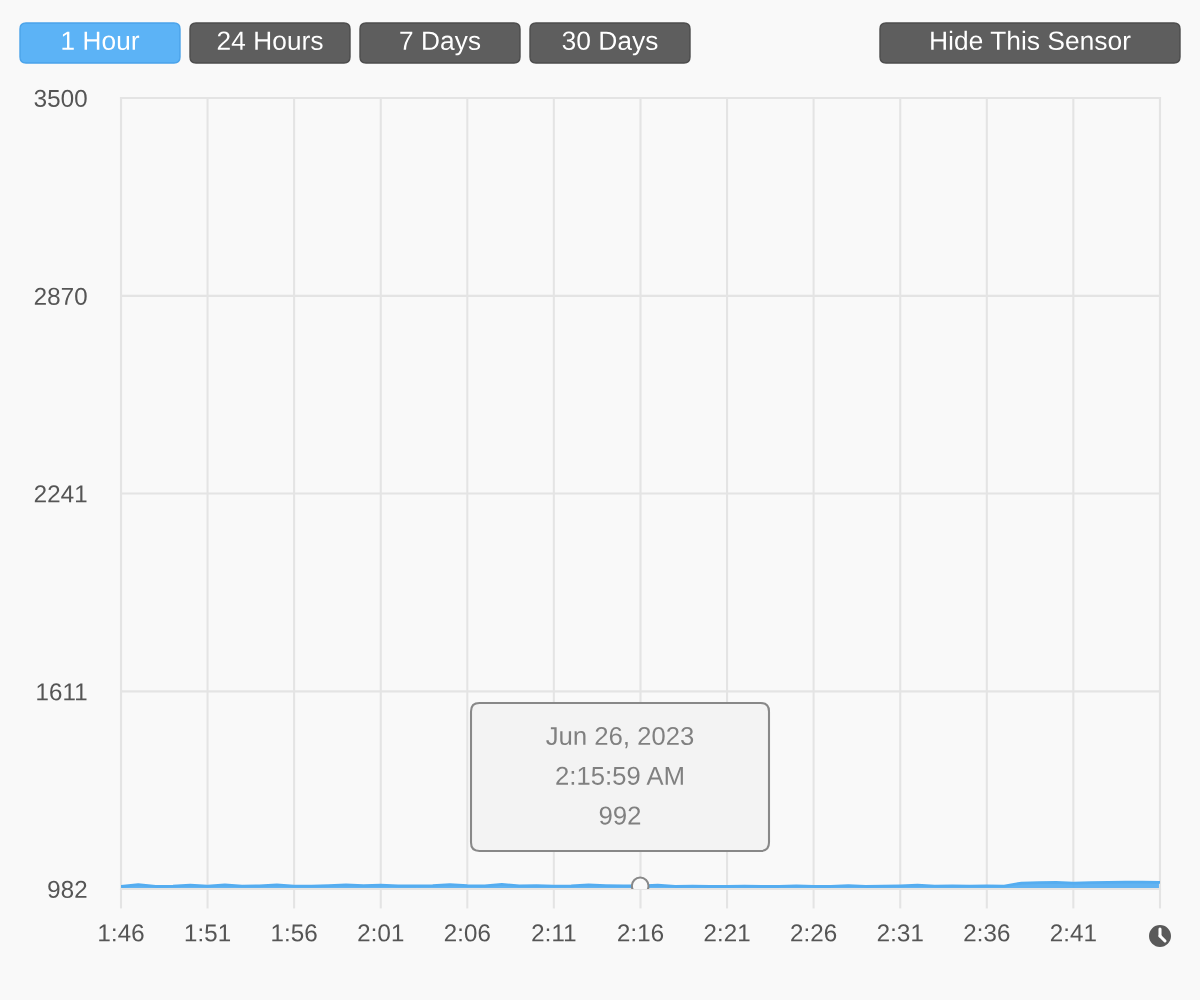 Image resolution: width=1200 pixels, height=1000 pixels. What do you see at coordinates (67, 889) in the screenshot?
I see `y-tick-label: 982` at bounding box center [67, 889].